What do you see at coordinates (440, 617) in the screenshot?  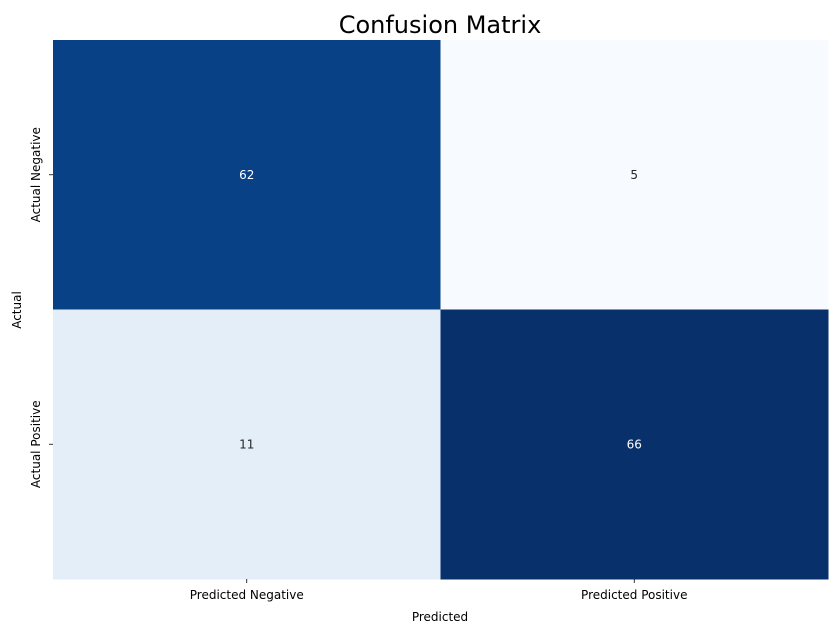 I see `x-axis-label: Predicted` at bounding box center [440, 617].